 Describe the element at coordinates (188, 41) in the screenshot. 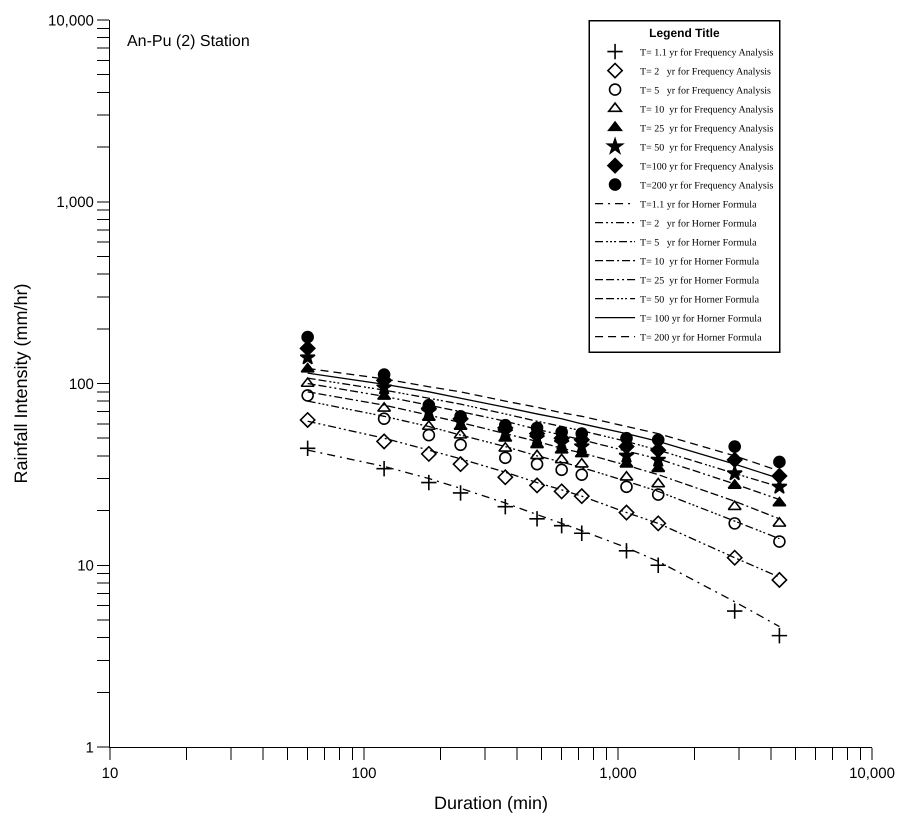

I see `annotation: An-Pu (2) Station` at that location.